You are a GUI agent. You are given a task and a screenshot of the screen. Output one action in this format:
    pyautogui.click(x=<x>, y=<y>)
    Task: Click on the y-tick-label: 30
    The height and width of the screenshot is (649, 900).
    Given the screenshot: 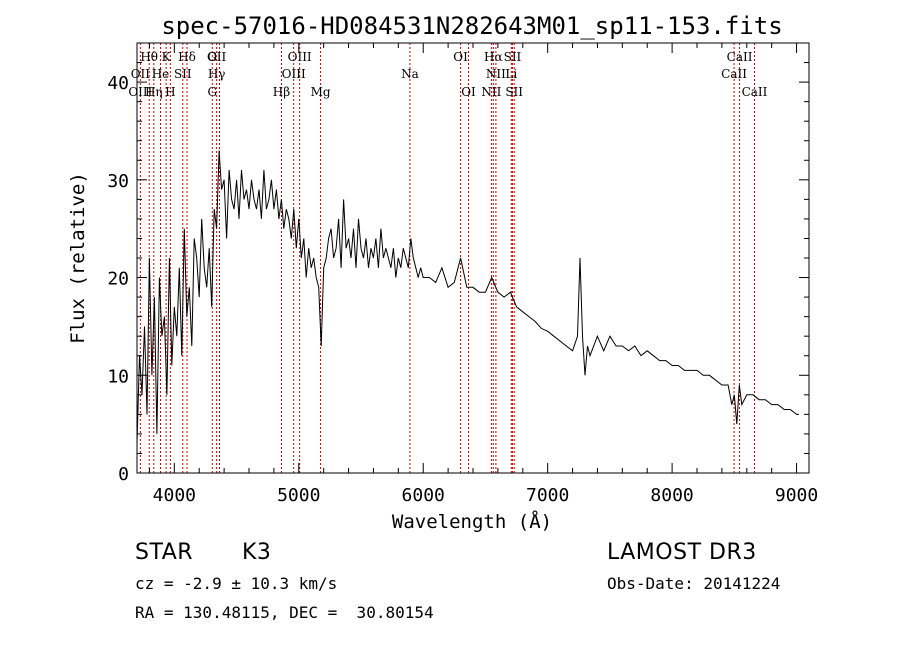 What is the action you would take?
    pyautogui.click(x=118, y=181)
    